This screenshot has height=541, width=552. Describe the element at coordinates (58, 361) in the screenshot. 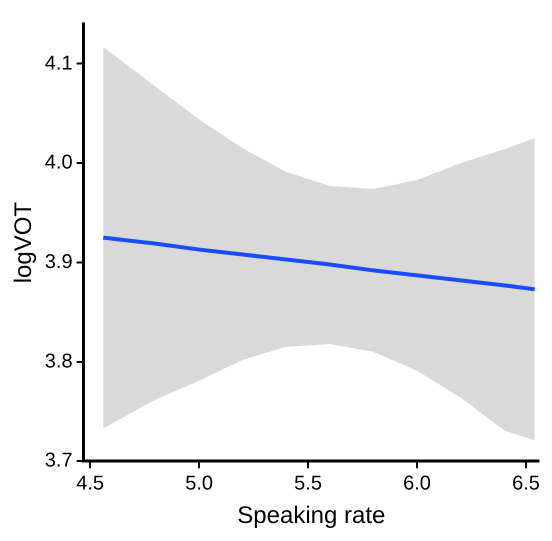

I see `y-tick-label: 3.8` at that location.